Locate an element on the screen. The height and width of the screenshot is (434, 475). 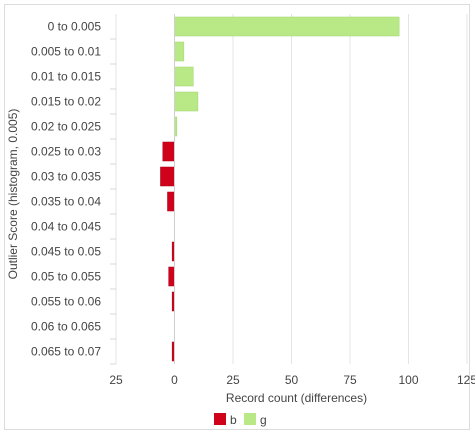
x-axis-title: Record count (differences) is located at coordinates (296, 398).